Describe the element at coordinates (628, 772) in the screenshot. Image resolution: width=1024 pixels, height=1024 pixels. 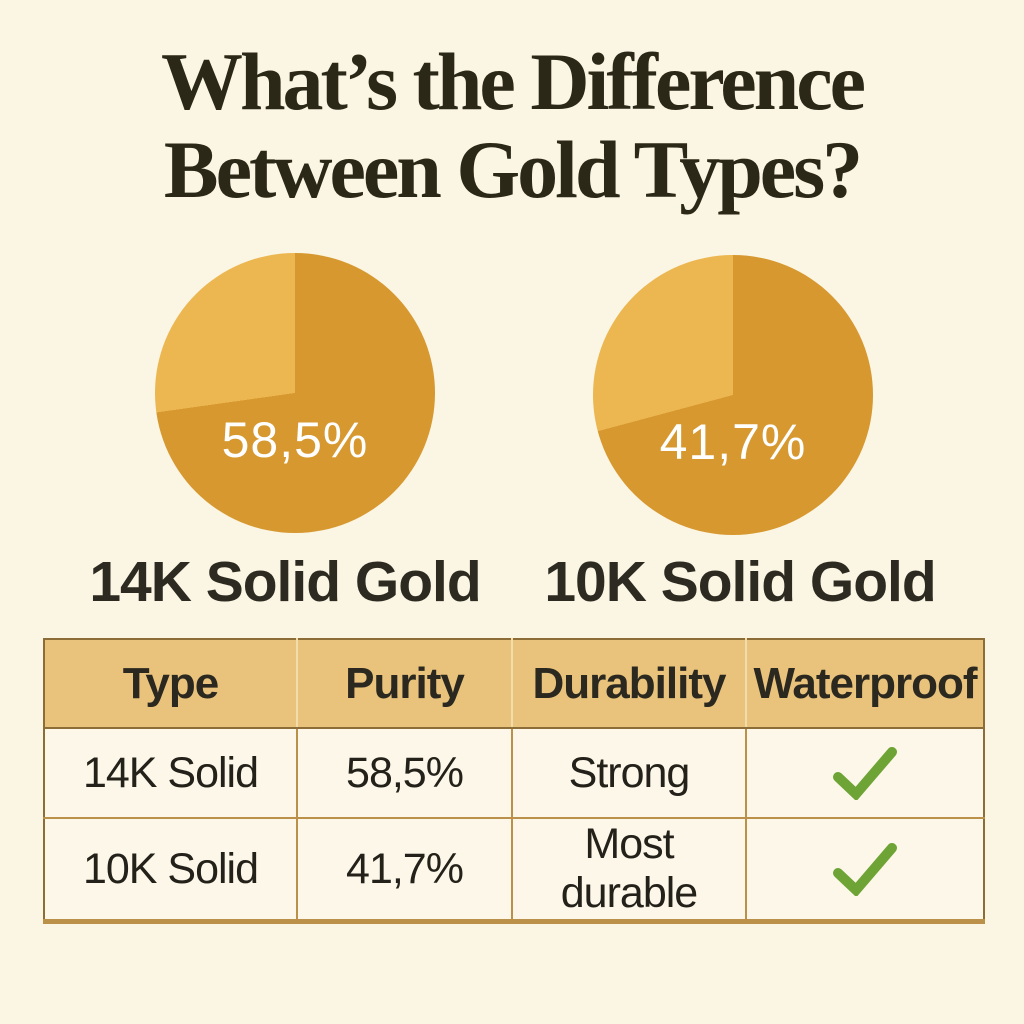
I see `cell-durability-14k: Strong` at that location.